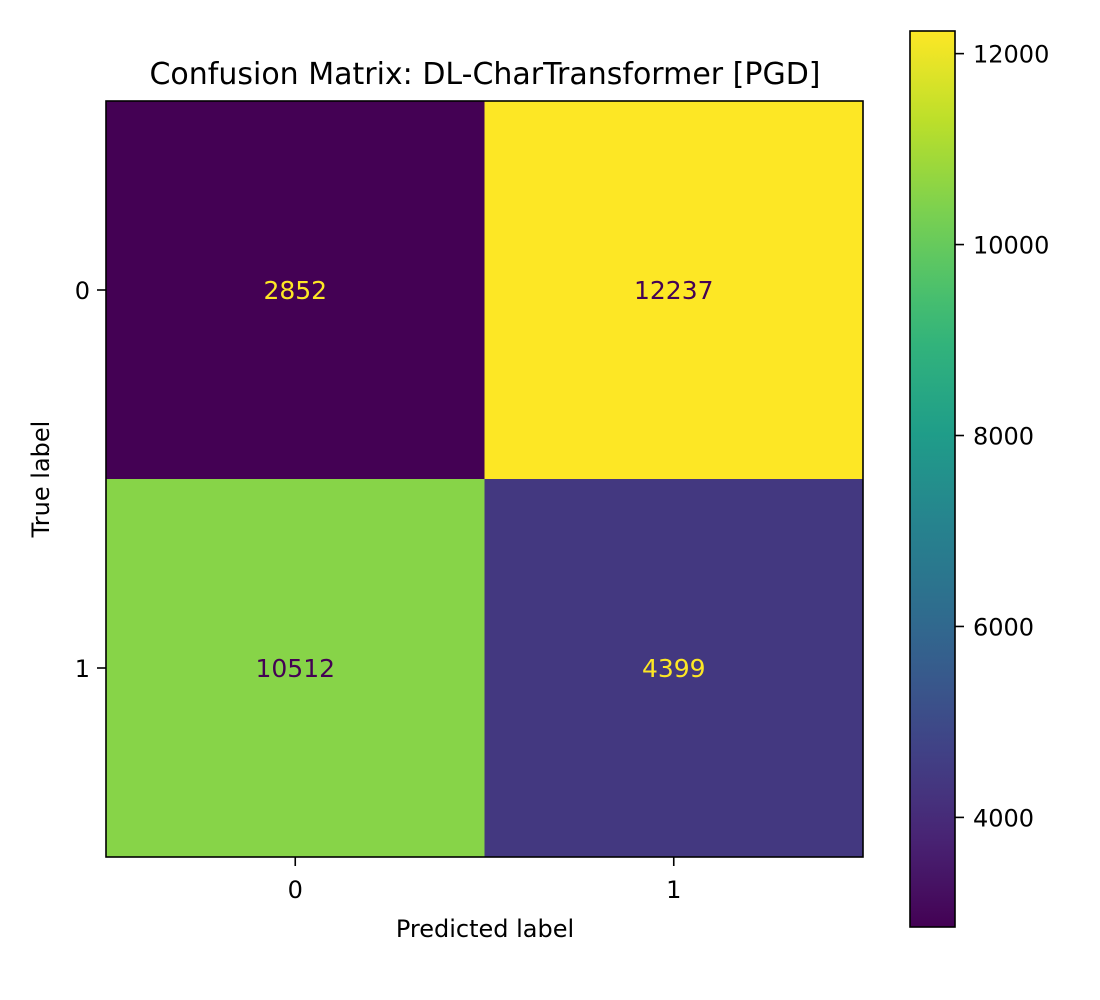 The width and height of the screenshot is (1100, 1000). I want to click on y-axis-ticks: 01, so click(90, 480).